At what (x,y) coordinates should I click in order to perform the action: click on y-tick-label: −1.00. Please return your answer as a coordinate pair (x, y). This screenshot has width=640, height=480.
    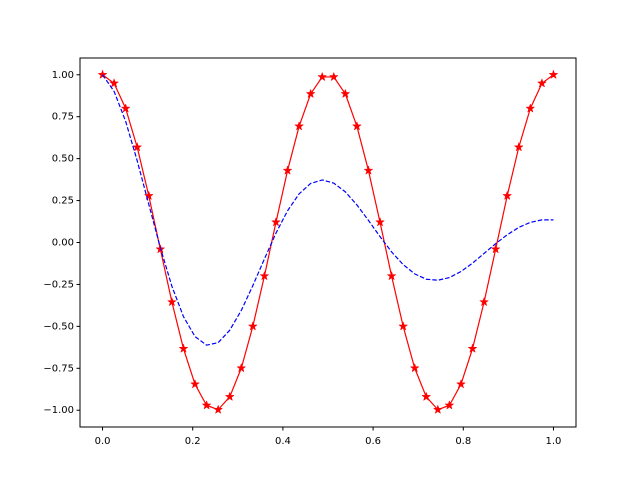
    Looking at the image, I should click on (58, 410).